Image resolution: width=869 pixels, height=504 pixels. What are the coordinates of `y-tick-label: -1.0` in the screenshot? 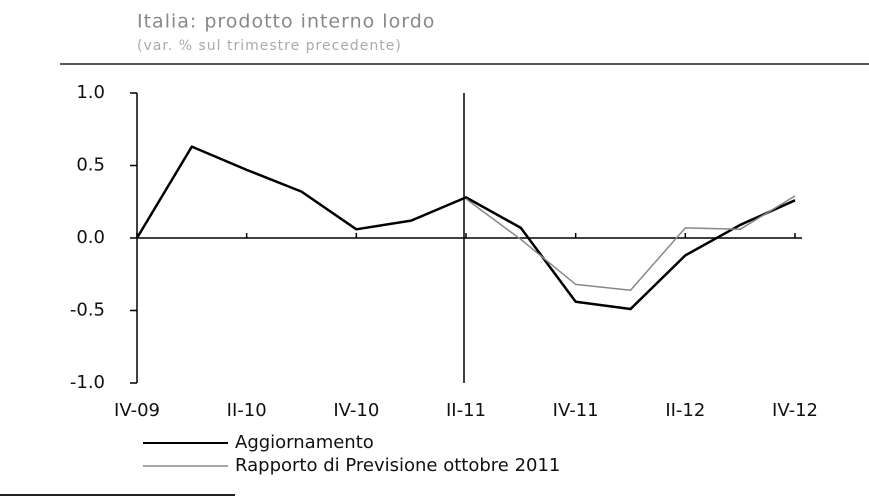 It's located at (87, 382).